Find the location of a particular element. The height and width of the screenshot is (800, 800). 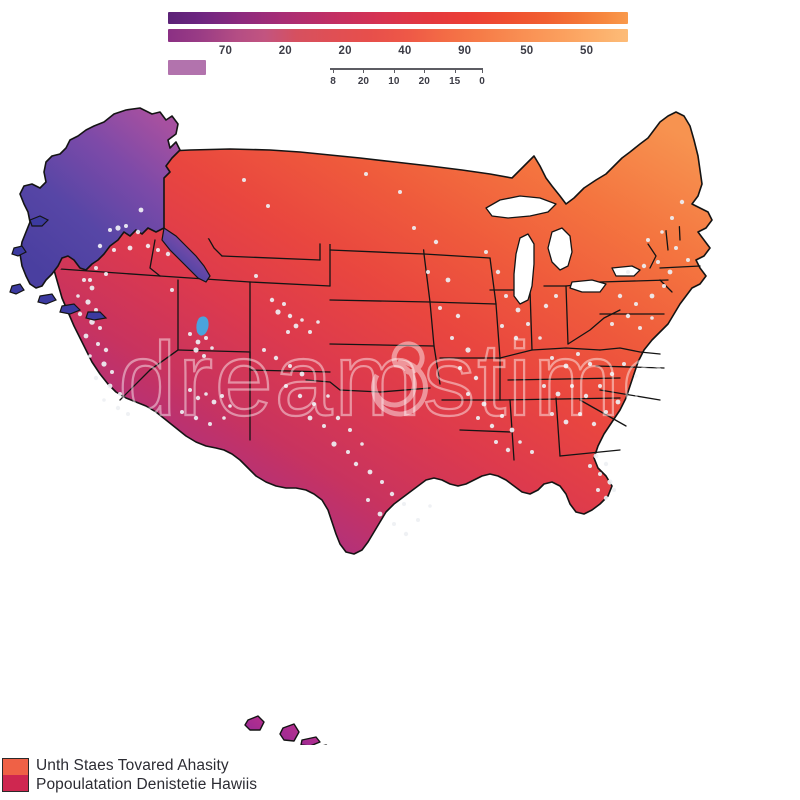

ramp-tick-label: 40 is located at coordinates (405, 51).